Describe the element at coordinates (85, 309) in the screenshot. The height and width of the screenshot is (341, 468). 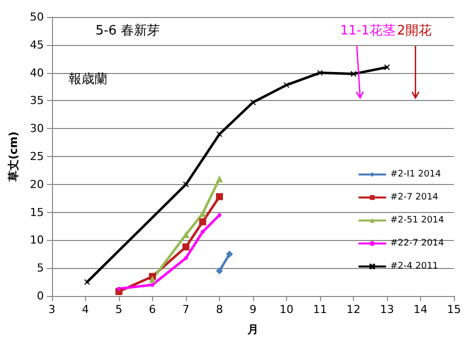
I see `x-tick-label: 4` at that location.